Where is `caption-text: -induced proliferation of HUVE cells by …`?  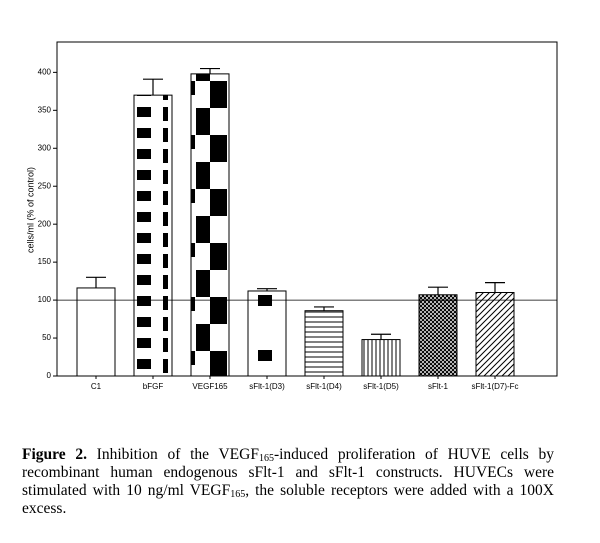
caption-text: -induced proliferation of HUVE cells by … is located at coordinates (288, 472).